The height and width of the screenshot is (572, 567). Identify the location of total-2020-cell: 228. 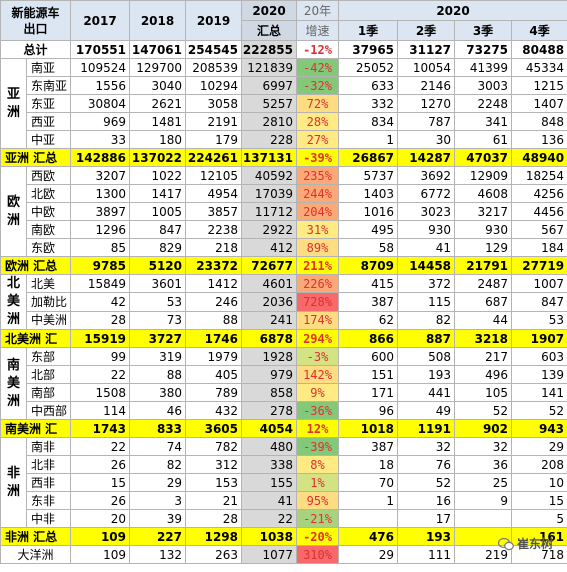
(269, 139).